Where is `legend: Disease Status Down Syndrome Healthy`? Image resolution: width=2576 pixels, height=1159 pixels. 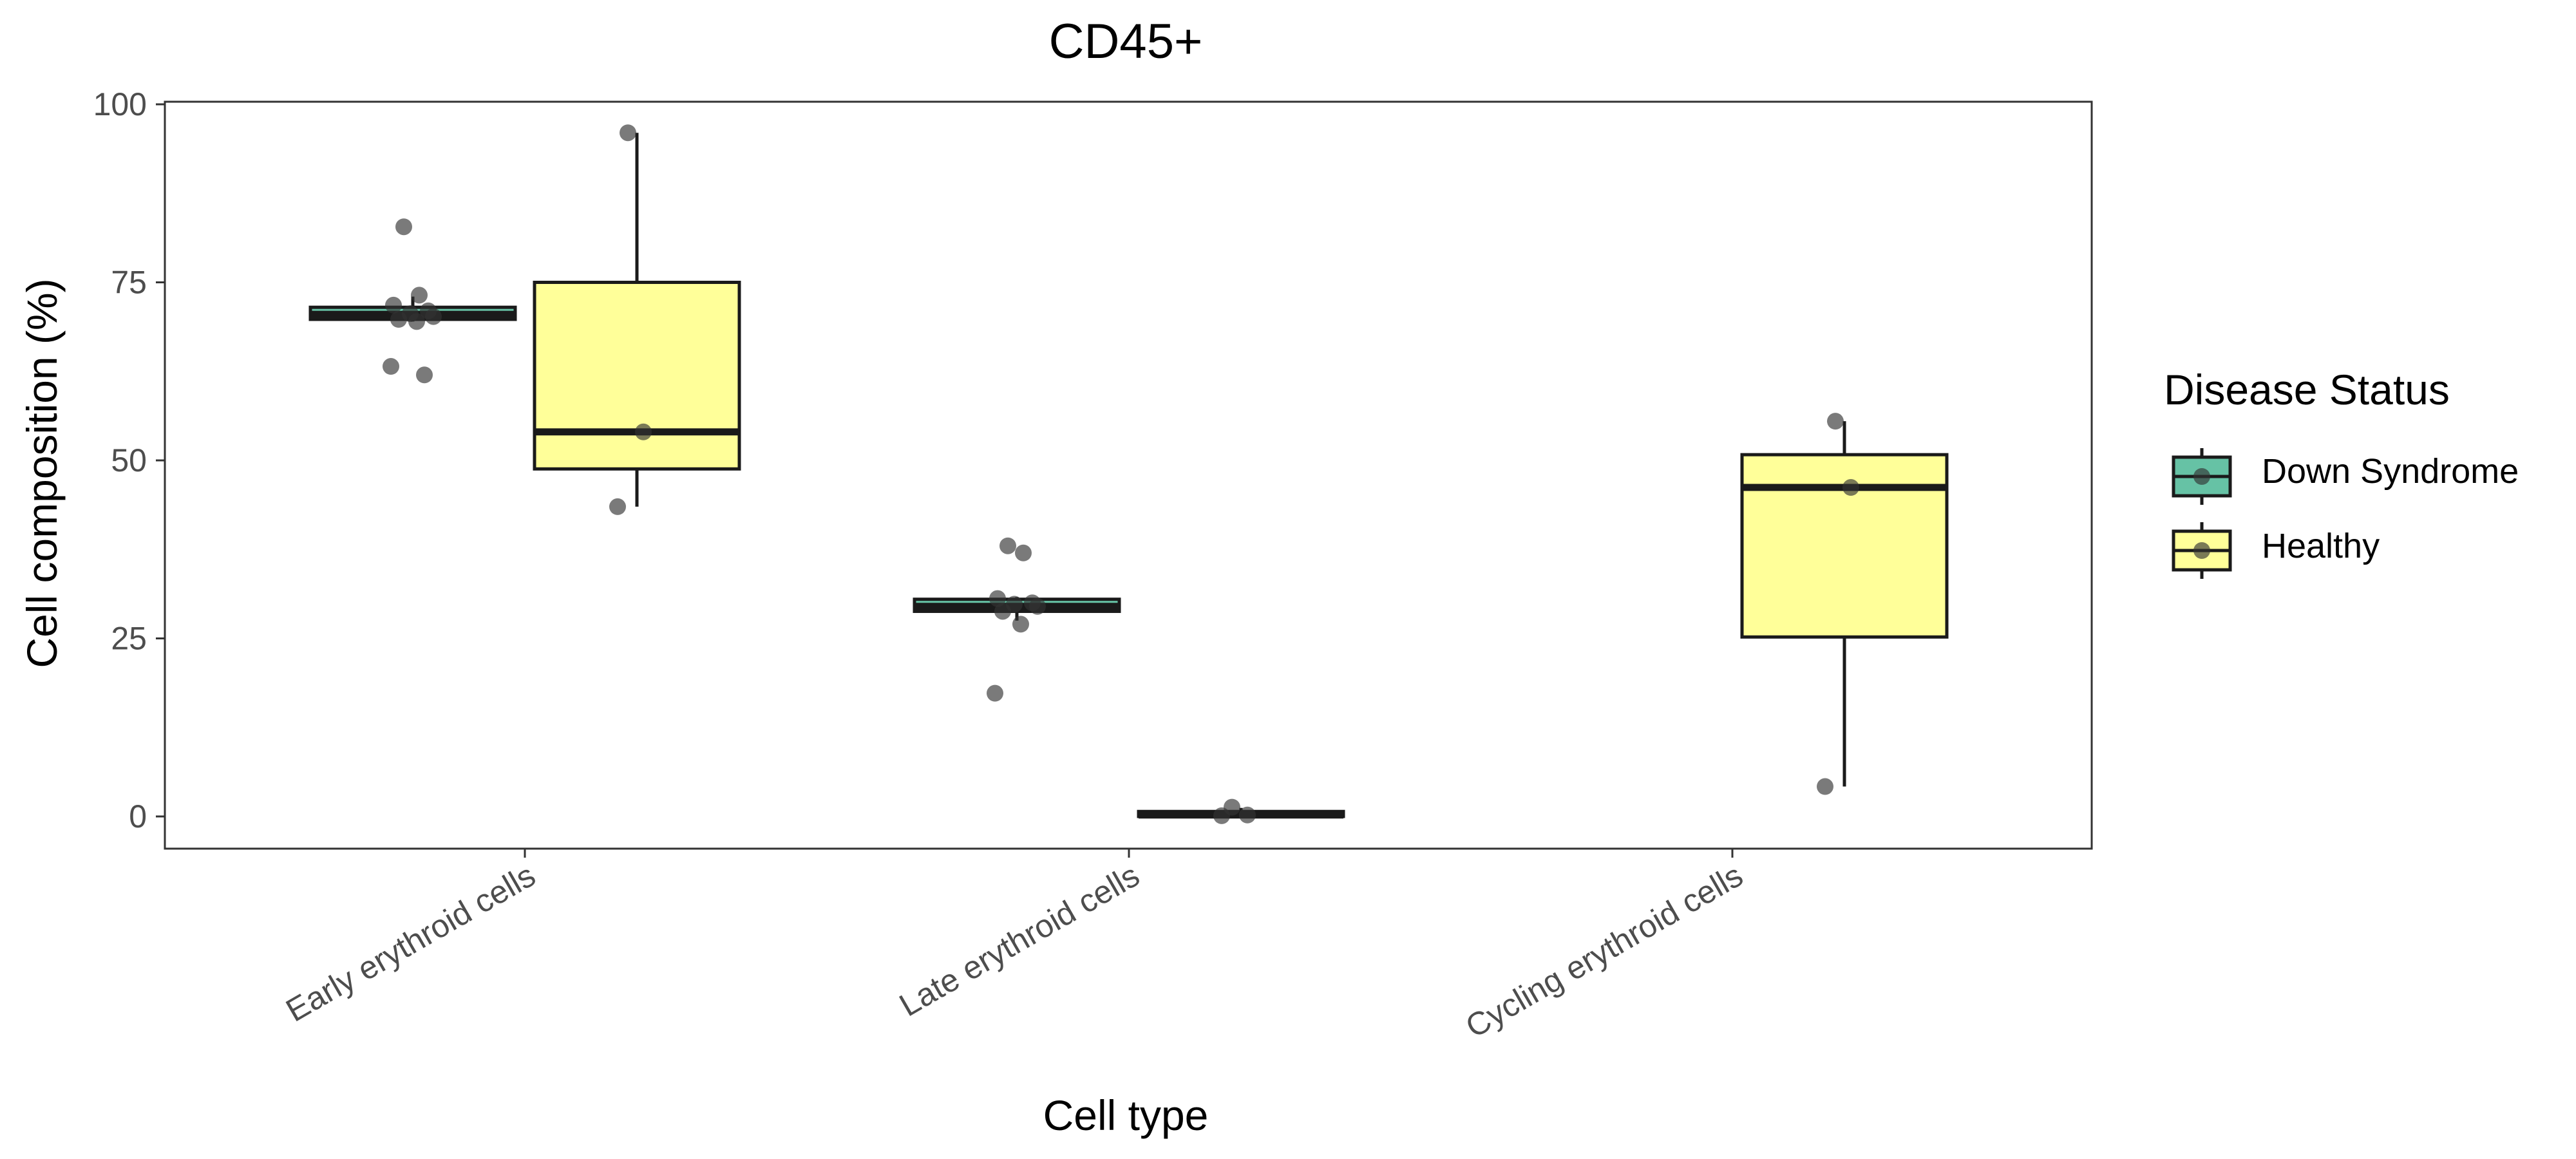
legend: Disease Status Down Syndrome Healthy is located at coordinates (2341, 472).